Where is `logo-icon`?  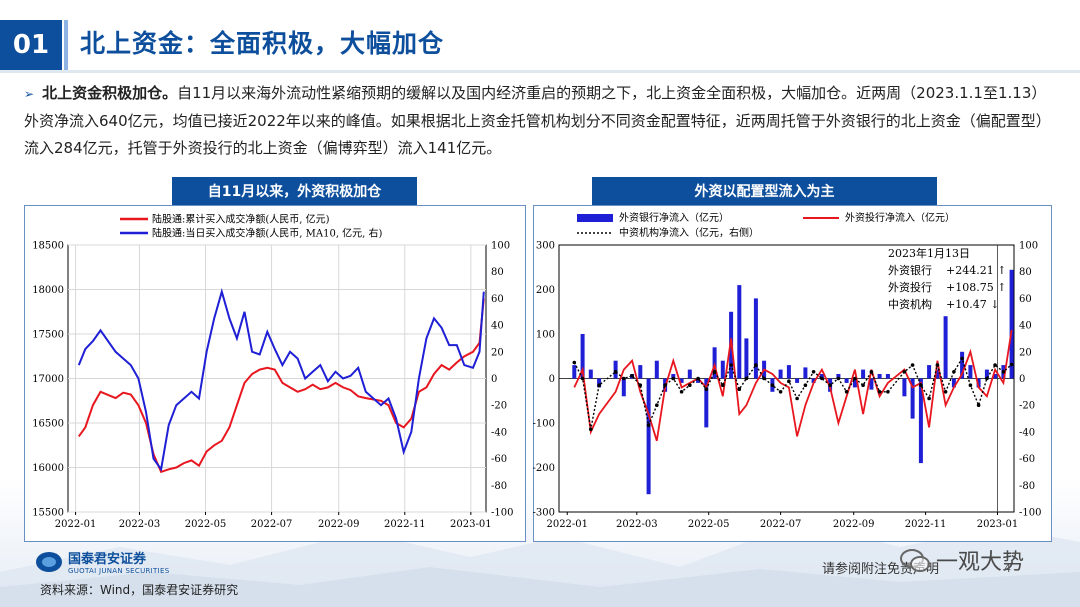 logo-icon is located at coordinates (49, 561).